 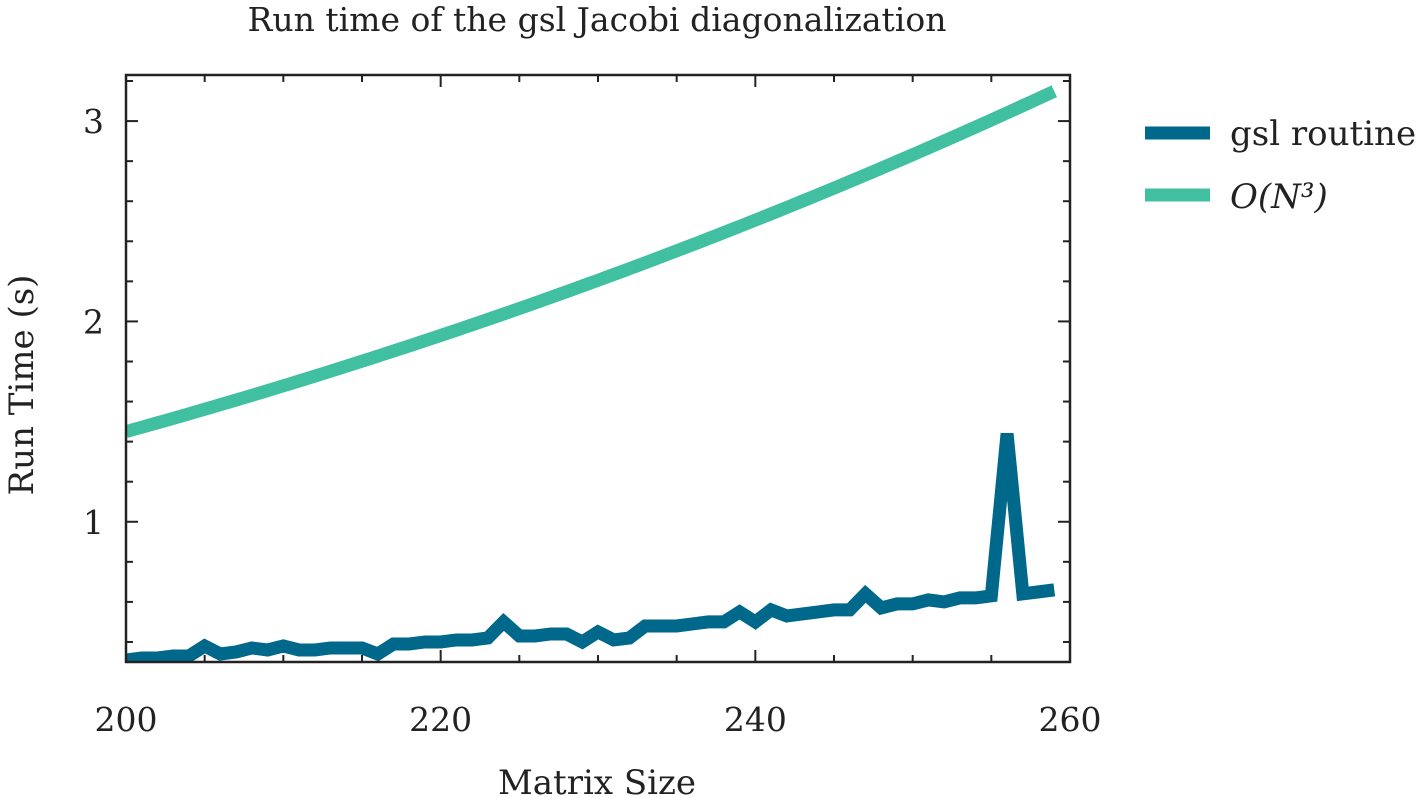 What do you see at coordinates (1070, 719) in the screenshot?
I see `x-tick-label: 260` at bounding box center [1070, 719].